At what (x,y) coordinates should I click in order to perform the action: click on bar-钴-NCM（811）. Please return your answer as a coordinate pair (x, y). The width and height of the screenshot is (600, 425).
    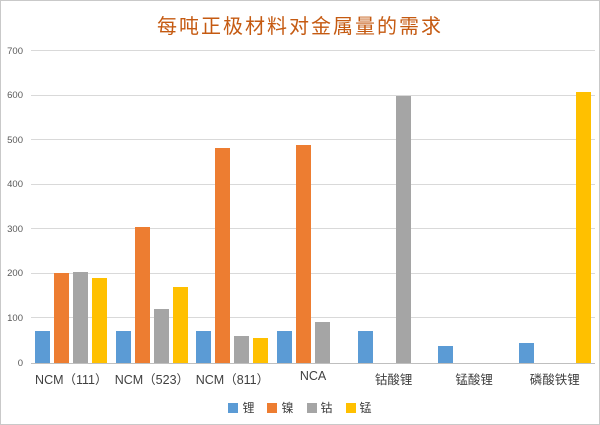
    Looking at the image, I should click on (242, 349).